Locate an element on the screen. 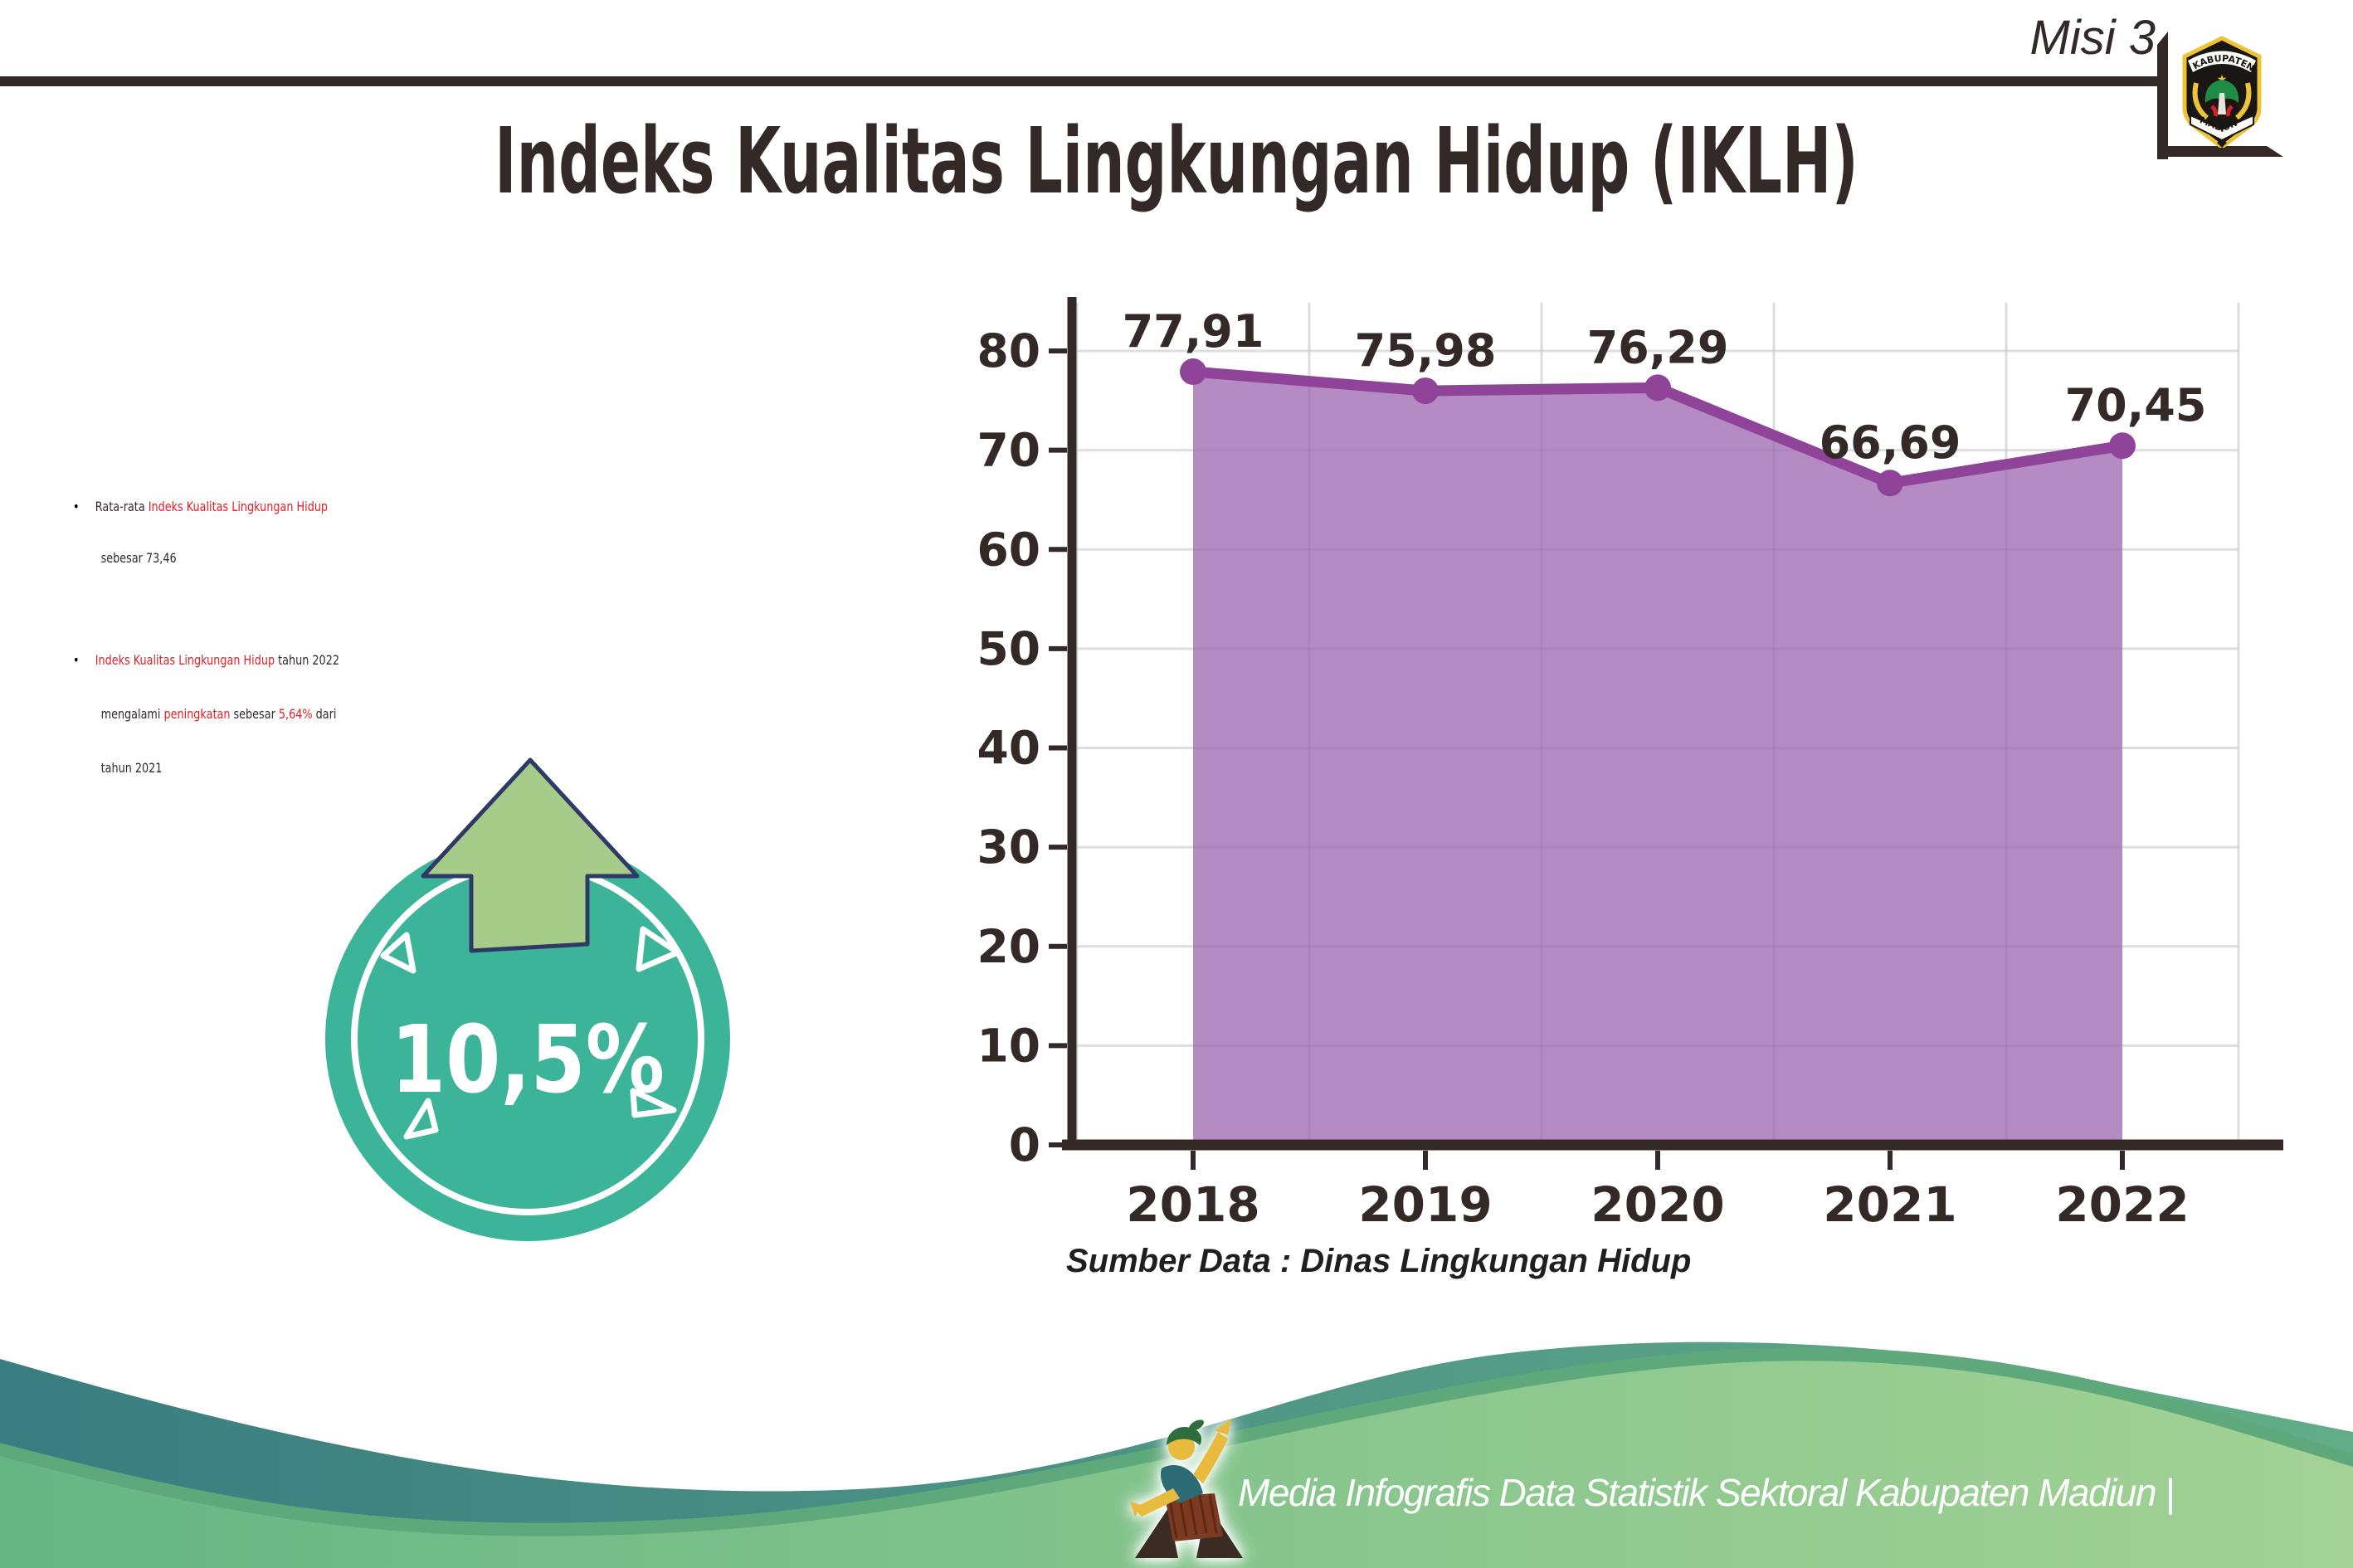 The height and width of the screenshot is (1568, 2353). x-tick-label: 2021 is located at coordinates (1889, 1204).